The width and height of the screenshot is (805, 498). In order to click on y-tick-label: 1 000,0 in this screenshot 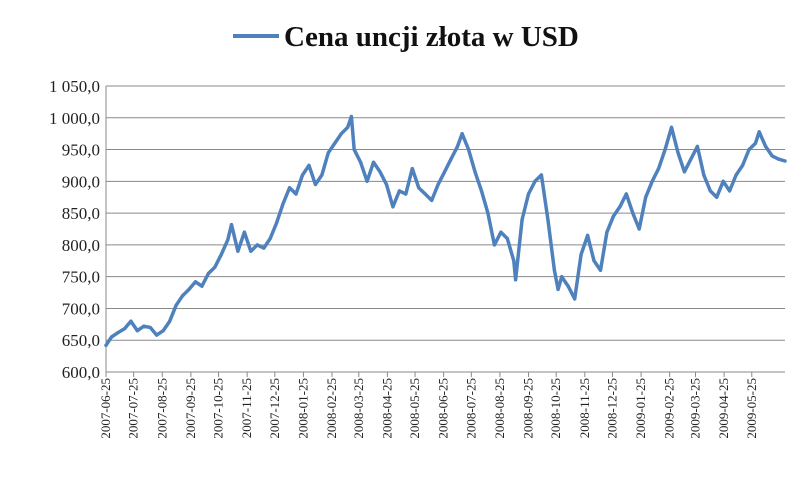, I will do `click(74, 118)`.